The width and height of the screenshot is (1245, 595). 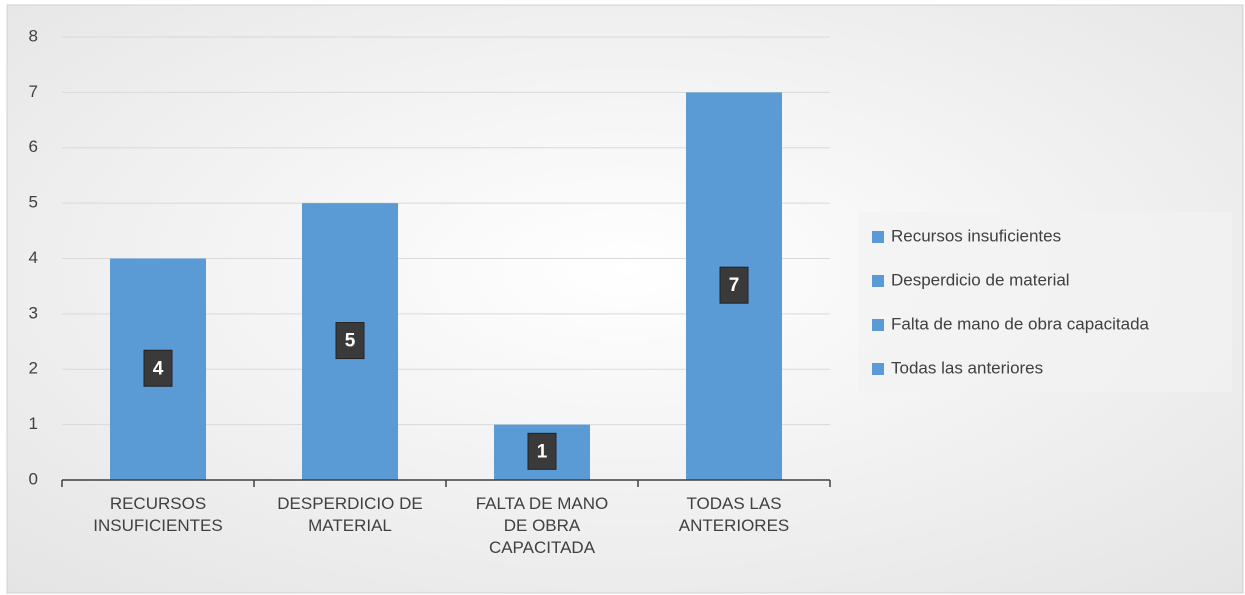 I want to click on x-tick-label: DESPERDICIO DE MATERIAL, so click(x=350, y=514).